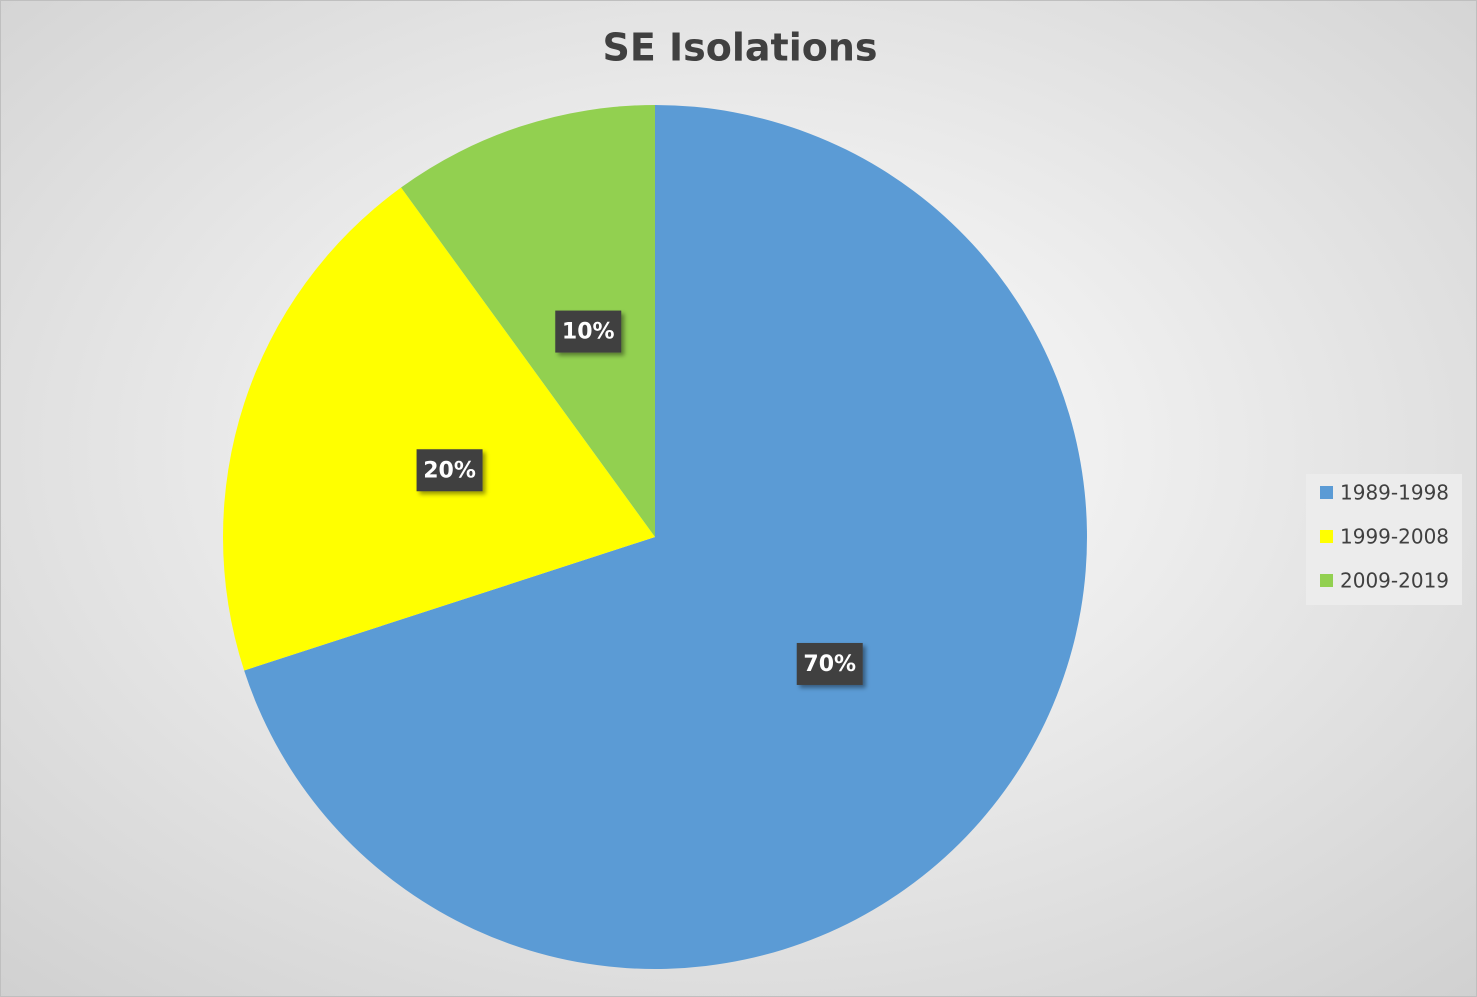  I want to click on legend-label: 1989-1998, so click(1394, 493).